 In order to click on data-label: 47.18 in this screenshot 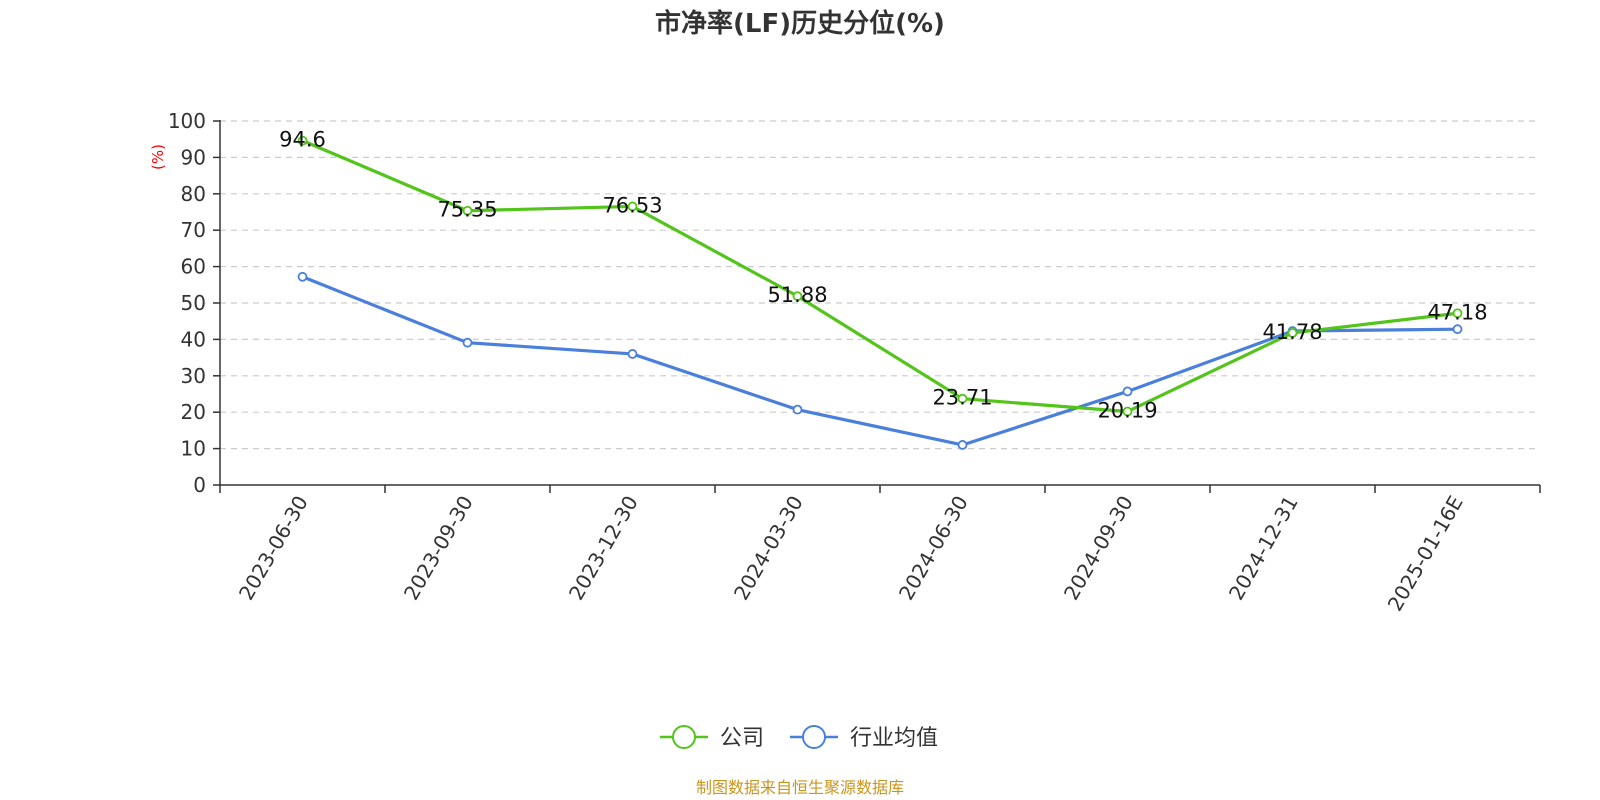, I will do `click(1457, 312)`.